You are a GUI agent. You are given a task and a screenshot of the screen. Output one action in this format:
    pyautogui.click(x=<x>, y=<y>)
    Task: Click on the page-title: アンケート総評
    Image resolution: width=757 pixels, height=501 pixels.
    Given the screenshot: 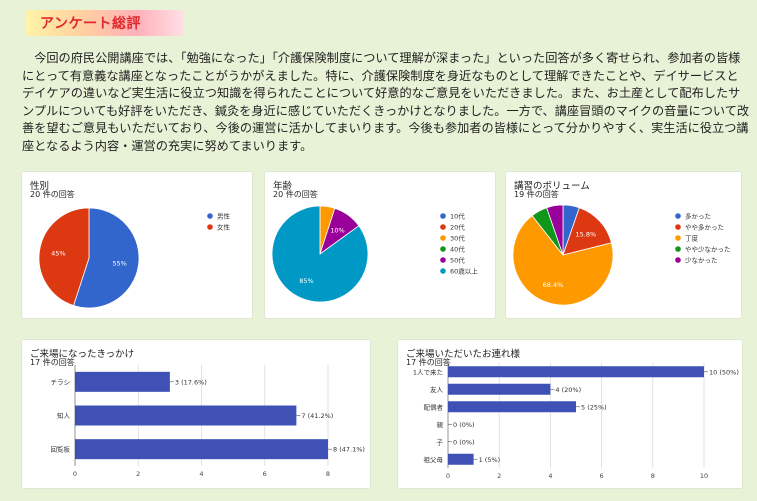 What is the action you would take?
    pyautogui.click(x=90, y=24)
    